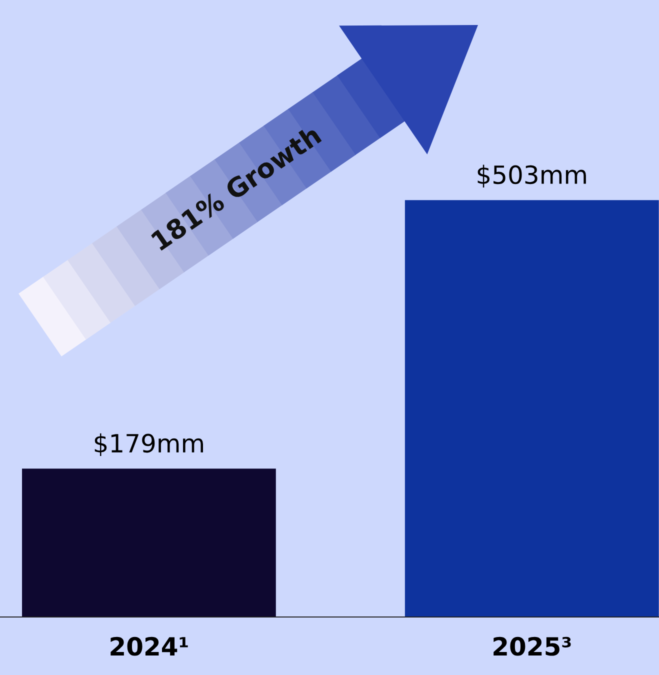 The image size is (659, 675). Describe the element at coordinates (148, 444) in the screenshot. I see `data-label: $179mm` at that location.